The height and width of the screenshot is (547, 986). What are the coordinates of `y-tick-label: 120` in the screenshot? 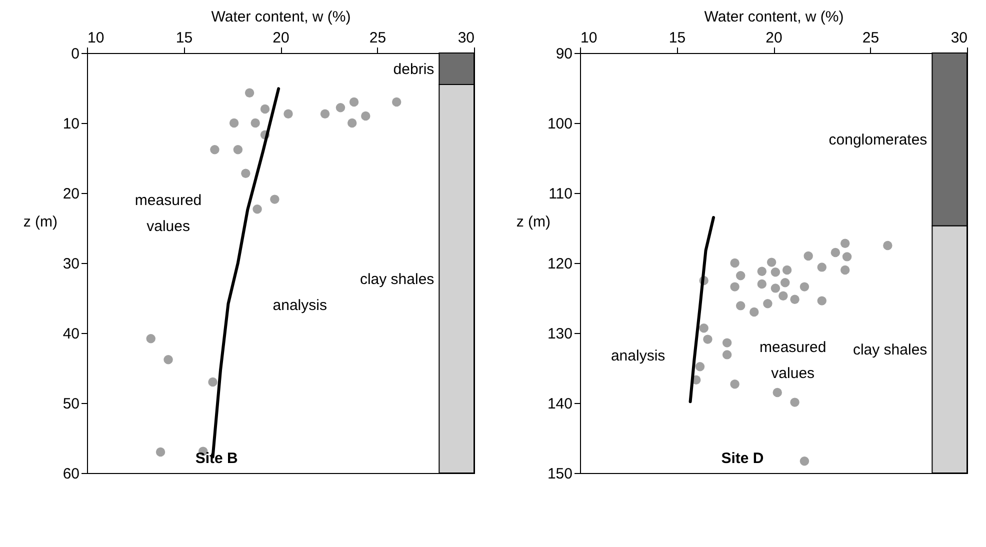 It's located at (559, 264).